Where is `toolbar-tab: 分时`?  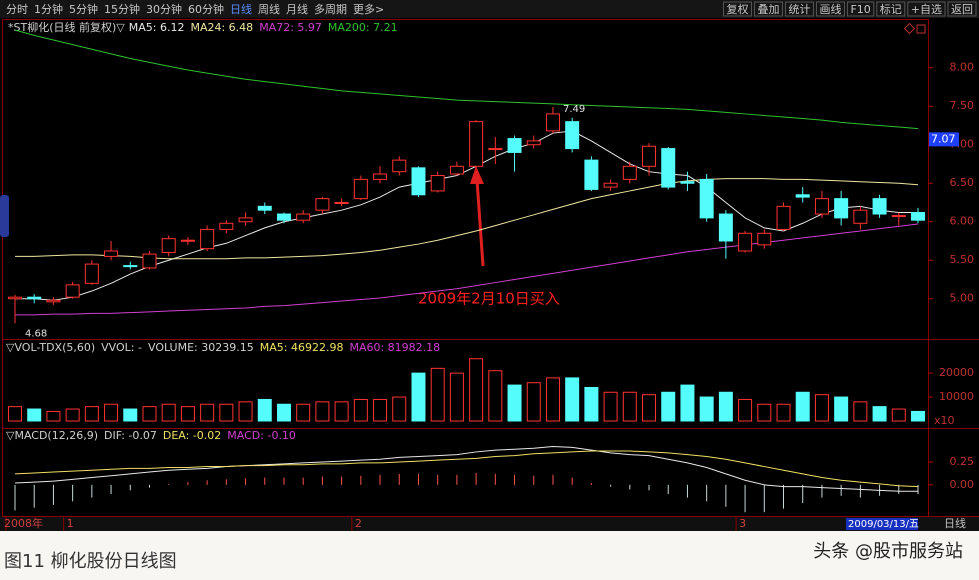
toolbar-tab: 分时 is located at coordinates (17, 9).